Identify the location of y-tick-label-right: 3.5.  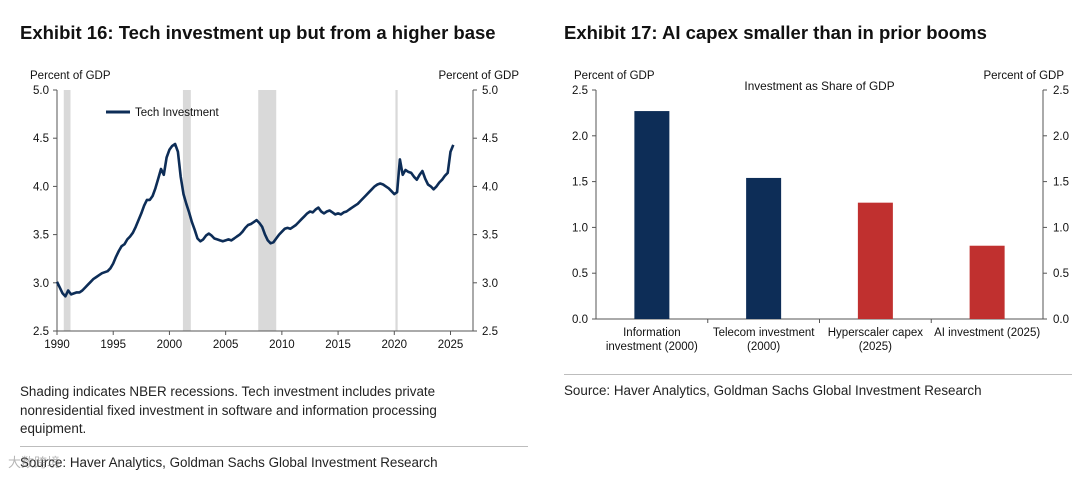
(490, 236).